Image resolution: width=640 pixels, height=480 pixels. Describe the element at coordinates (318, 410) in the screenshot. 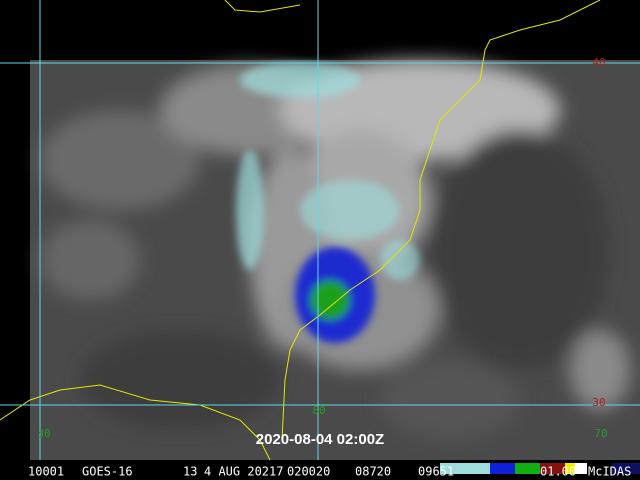

I see `grid-label: 80` at that location.